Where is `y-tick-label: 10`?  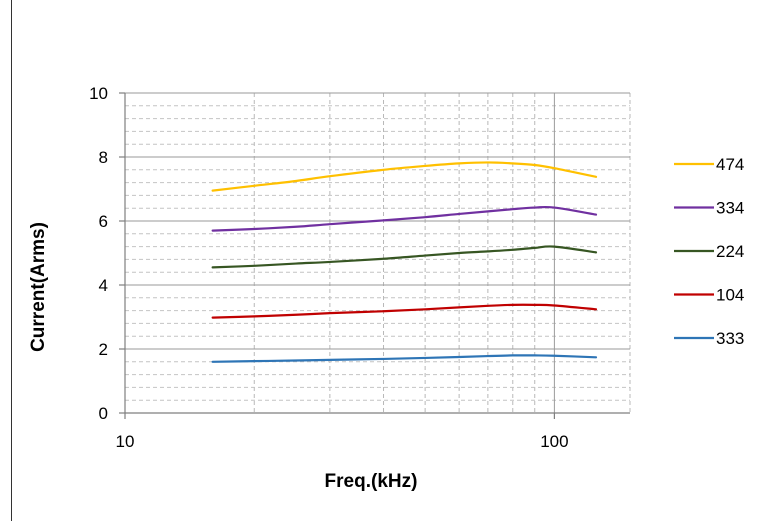 y-tick-label: 10 is located at coordinates (98, 93).